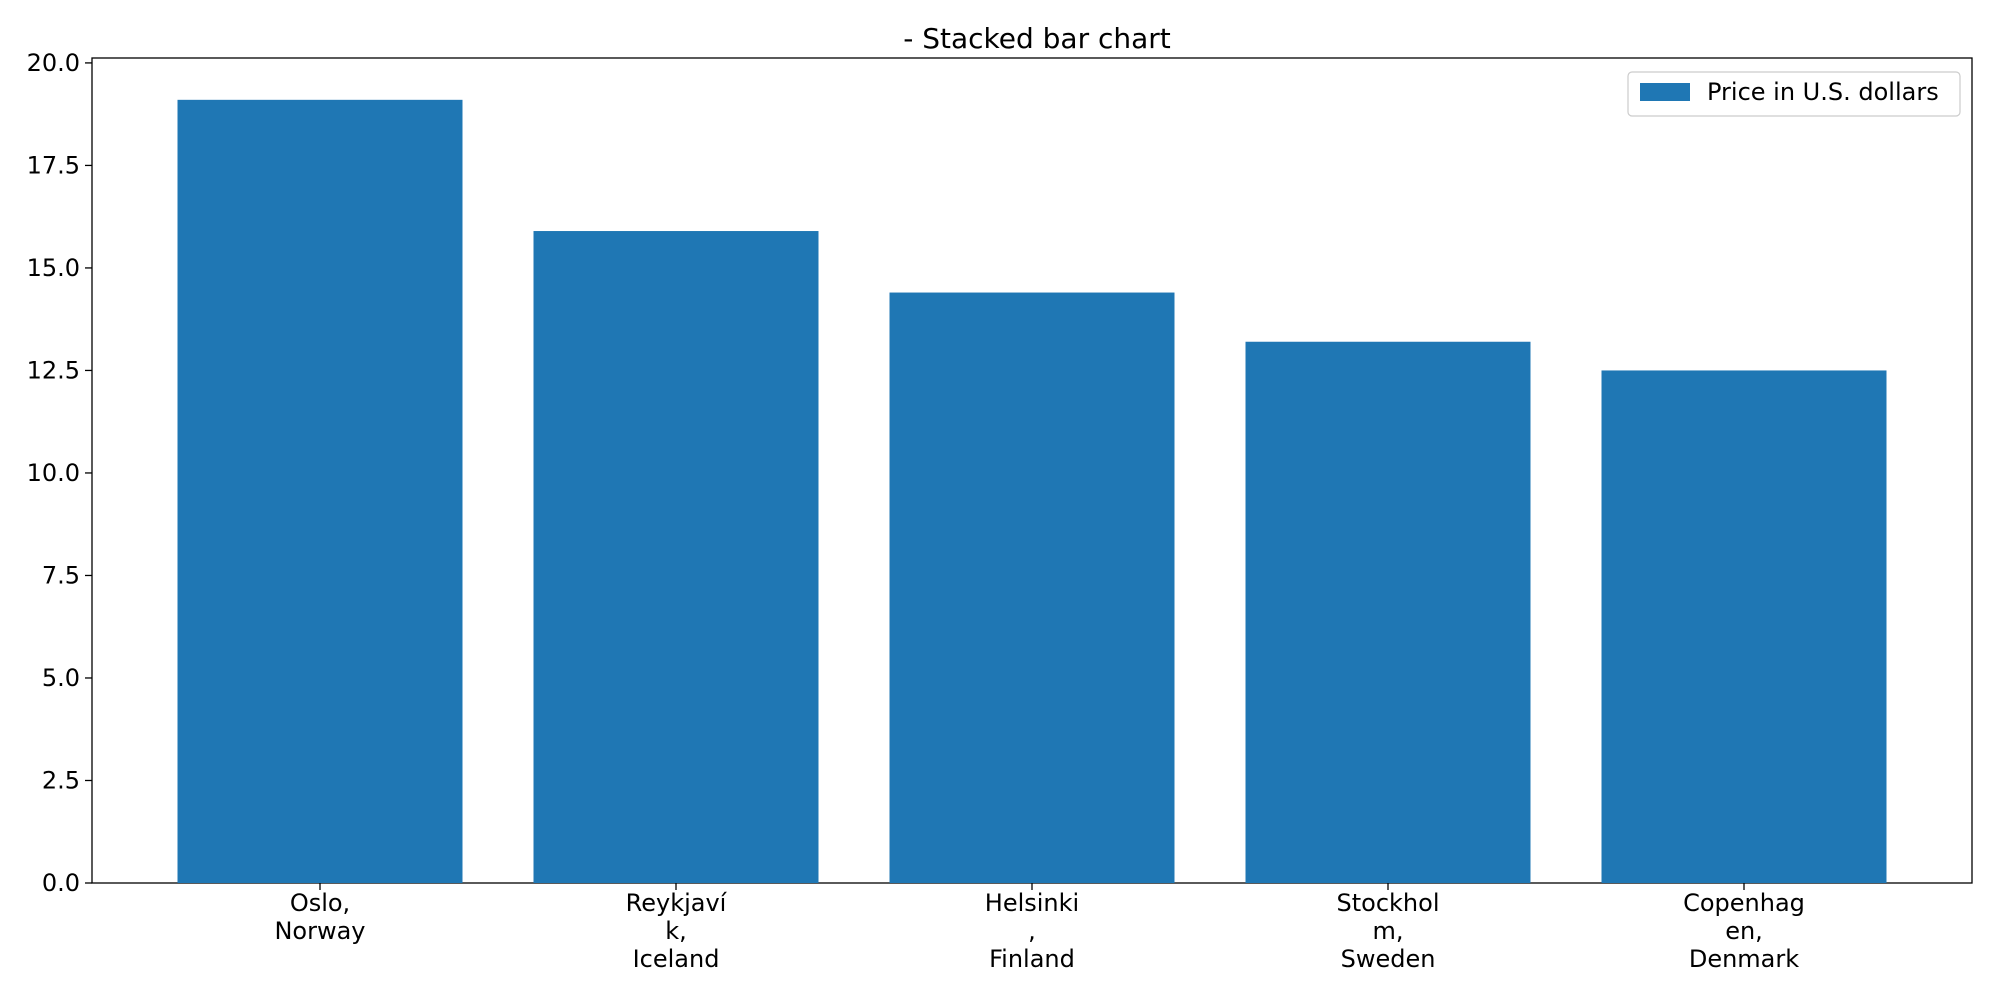 The image size is (2000, 1000). I want to click on y-tick-label: 2.5, so click(61, 780).